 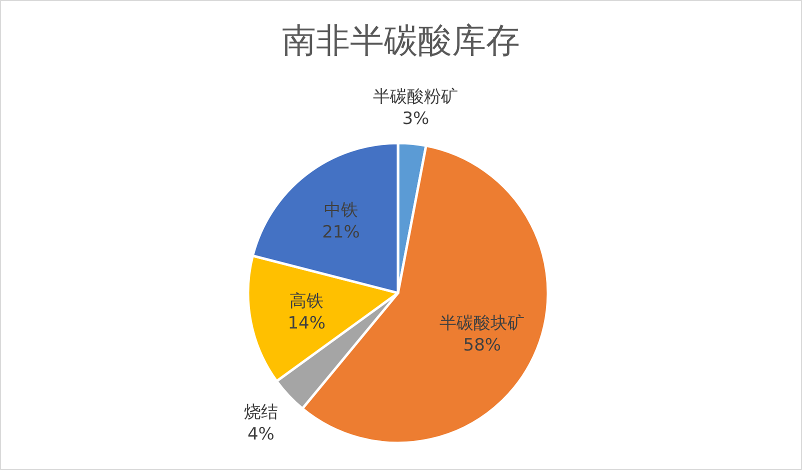 I want to click on slice-label: 高铁, so click(x=307, y=301).